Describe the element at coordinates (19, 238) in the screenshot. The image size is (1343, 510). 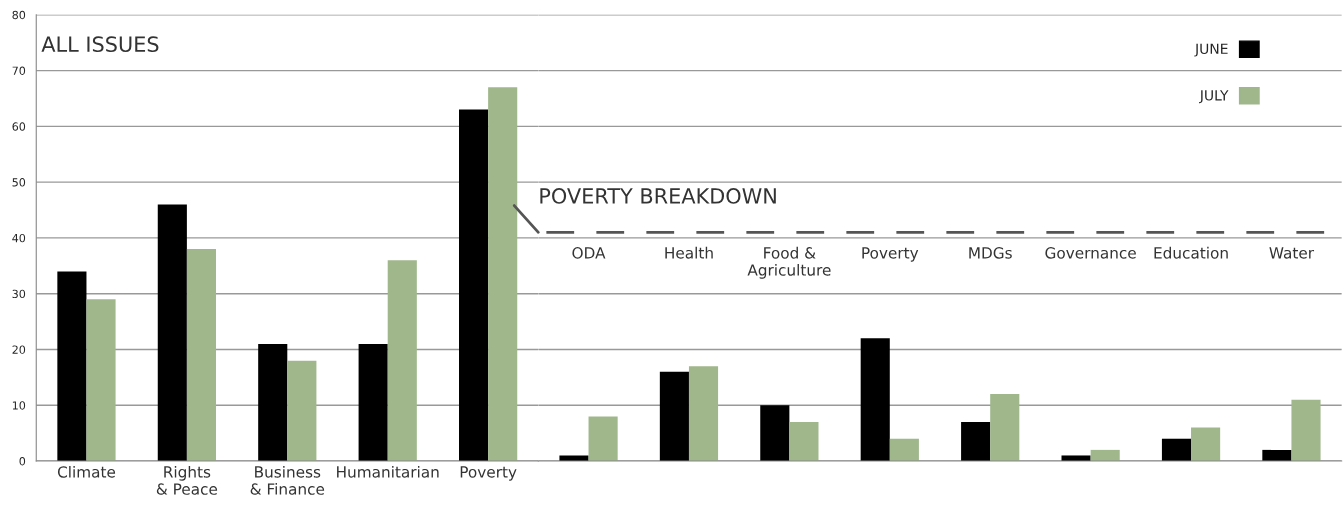
I see `y-tick-label: 40` at that location.